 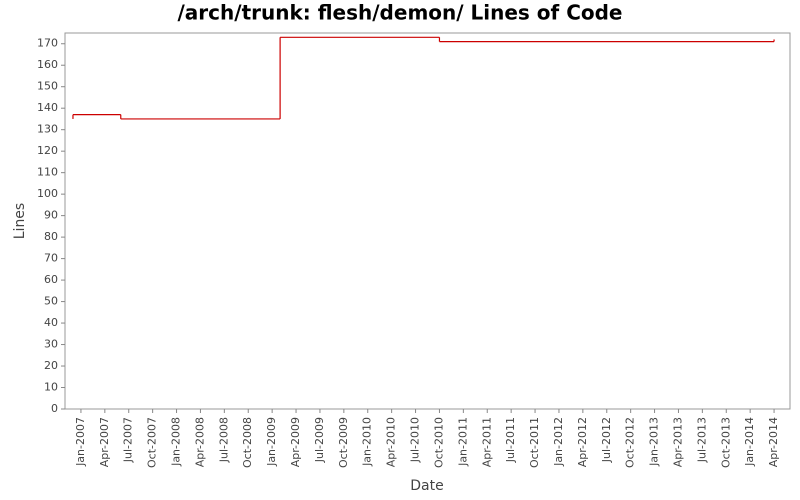 What do you see at coordinates (51, 279) in the screenshot?
I see `y-tick-label: 60` at bounding box center [51, 279].